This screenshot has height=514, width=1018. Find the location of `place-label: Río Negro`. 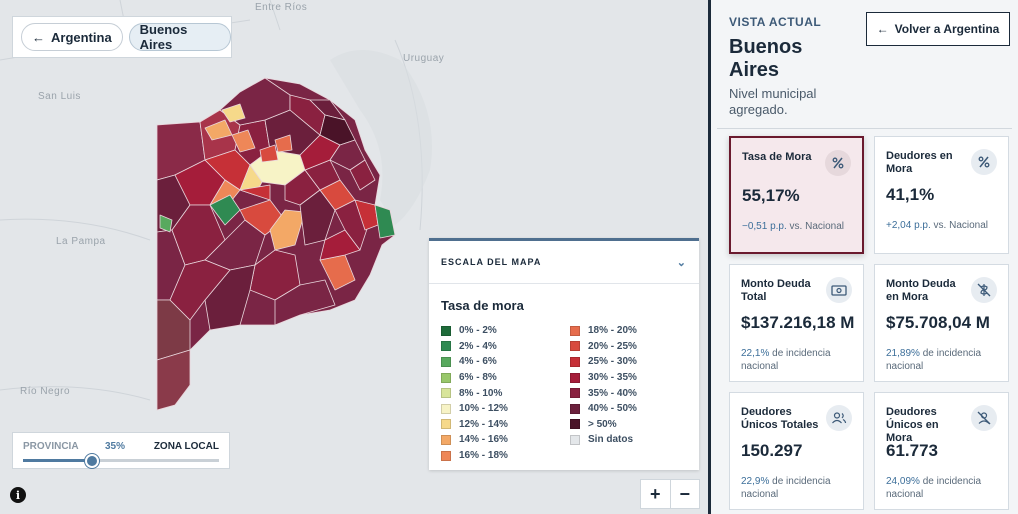

place-label: Río Negro is located at coordinates (45, 391).